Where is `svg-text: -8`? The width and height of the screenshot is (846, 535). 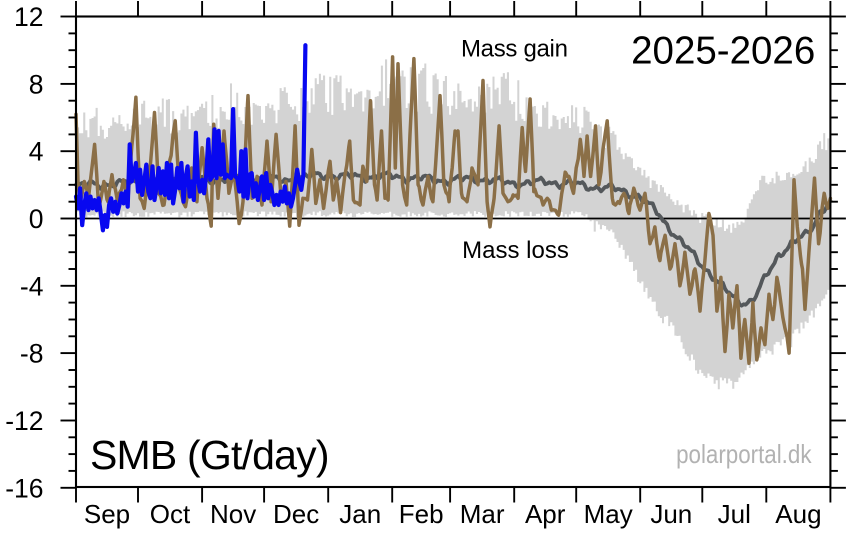
svg-text: -8 is located at coordinates (32, 354).